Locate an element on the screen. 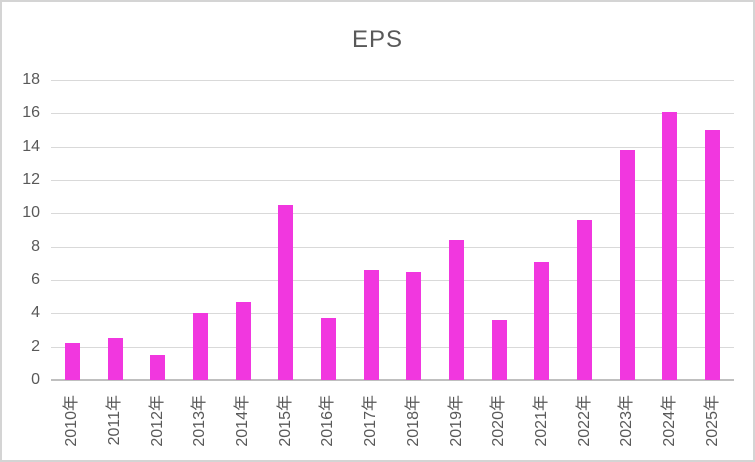 Image resolution: width=755 pixels, height=462 pixels. x-tick-label-2019年: 2019年 is located at coordinates (456, 421).